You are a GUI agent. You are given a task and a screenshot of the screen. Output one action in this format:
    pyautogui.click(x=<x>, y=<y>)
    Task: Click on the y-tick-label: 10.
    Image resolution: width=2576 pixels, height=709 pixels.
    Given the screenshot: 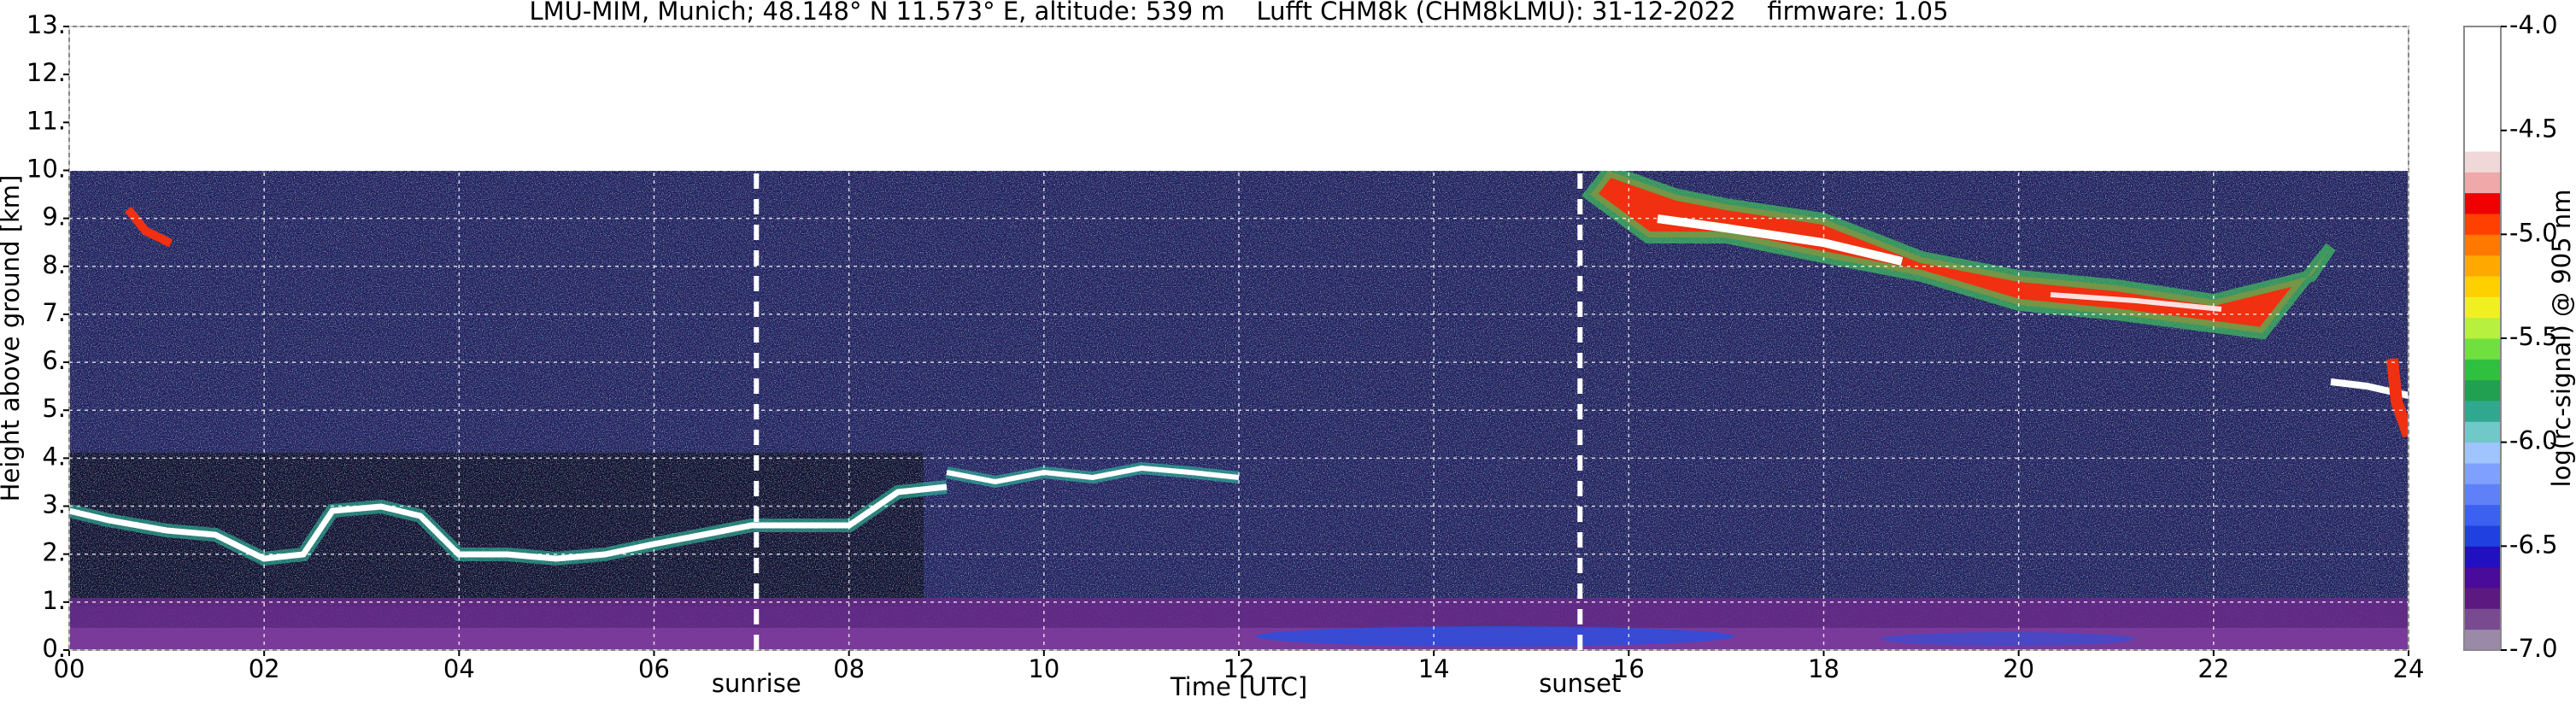 What is the action you would take?
    pyautogui.click(x=46, y=168)
    